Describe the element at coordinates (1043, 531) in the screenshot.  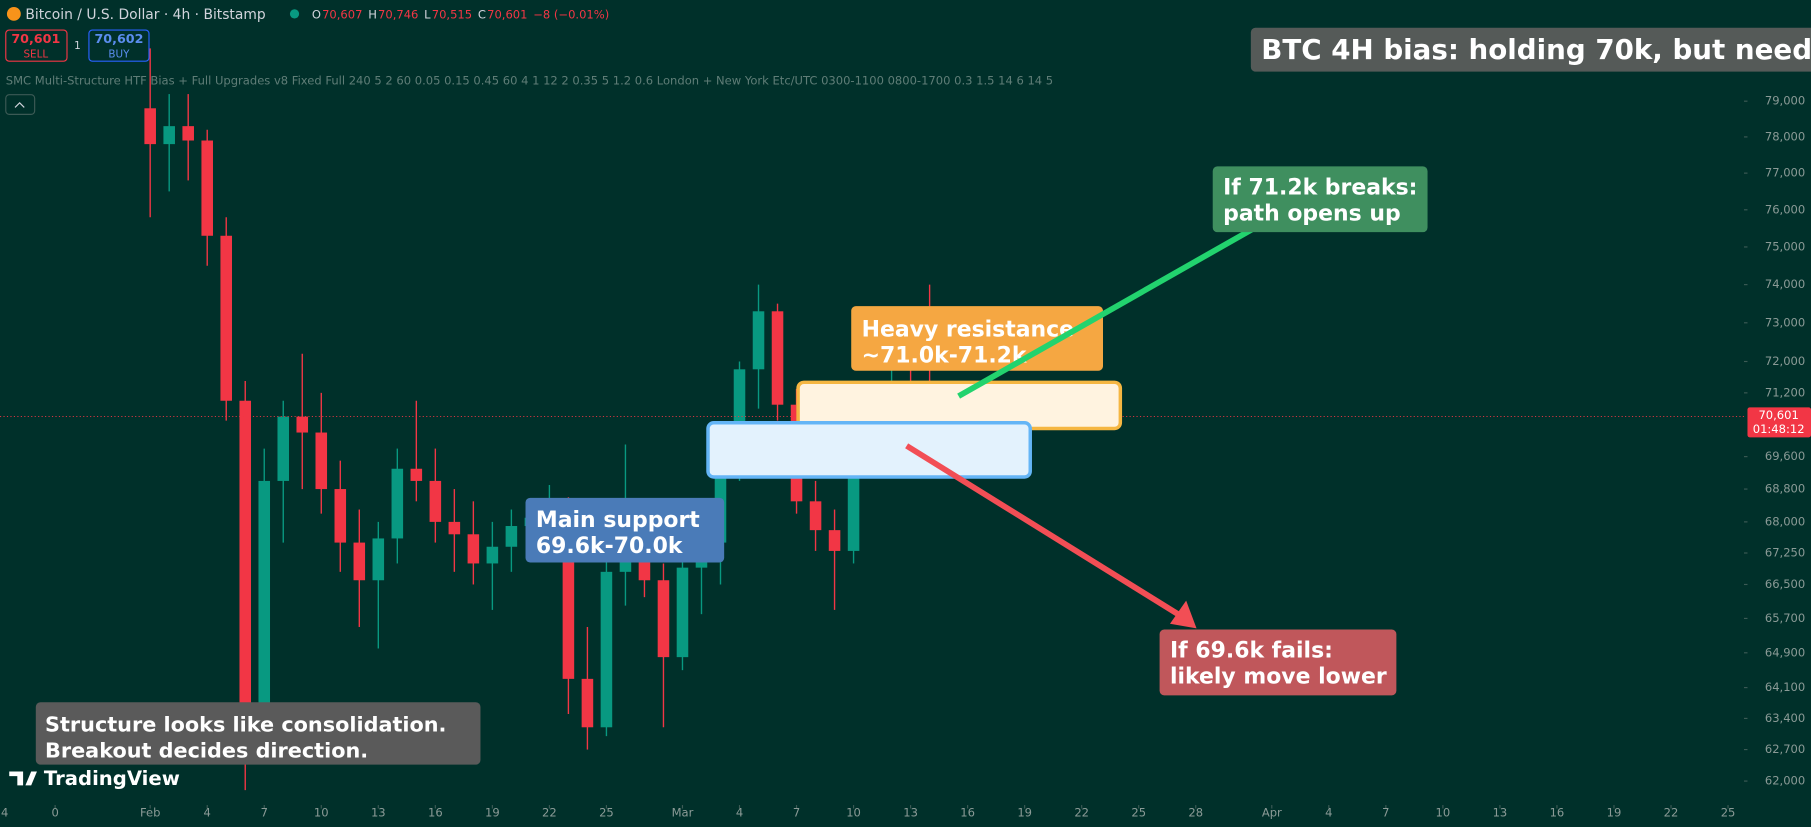
I see `bear-arrow` at that location.